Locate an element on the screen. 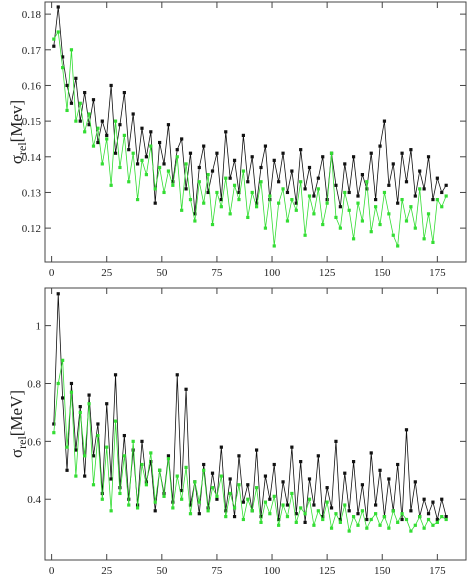 The width and height of the screenshot is (474, 576). y-tick-label: 0.13 is located at coordinates (32, 193).